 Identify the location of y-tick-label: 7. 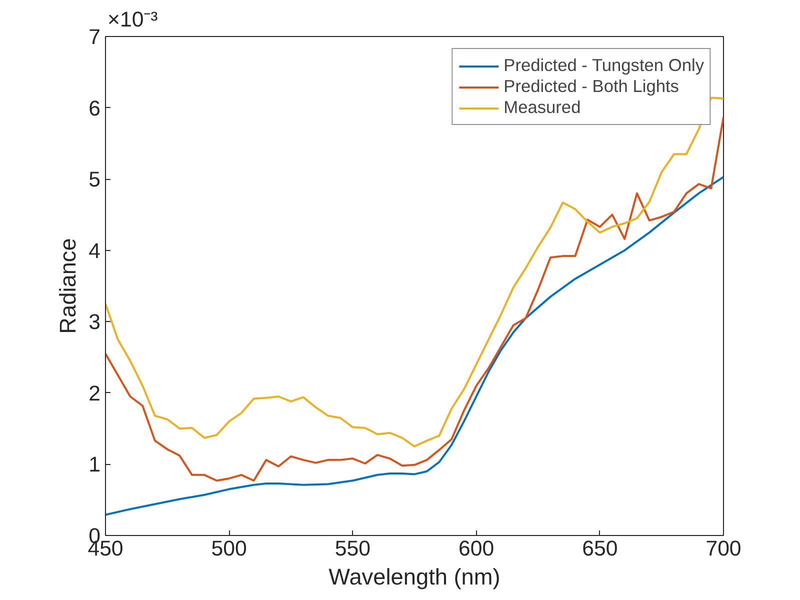
(94, 37).